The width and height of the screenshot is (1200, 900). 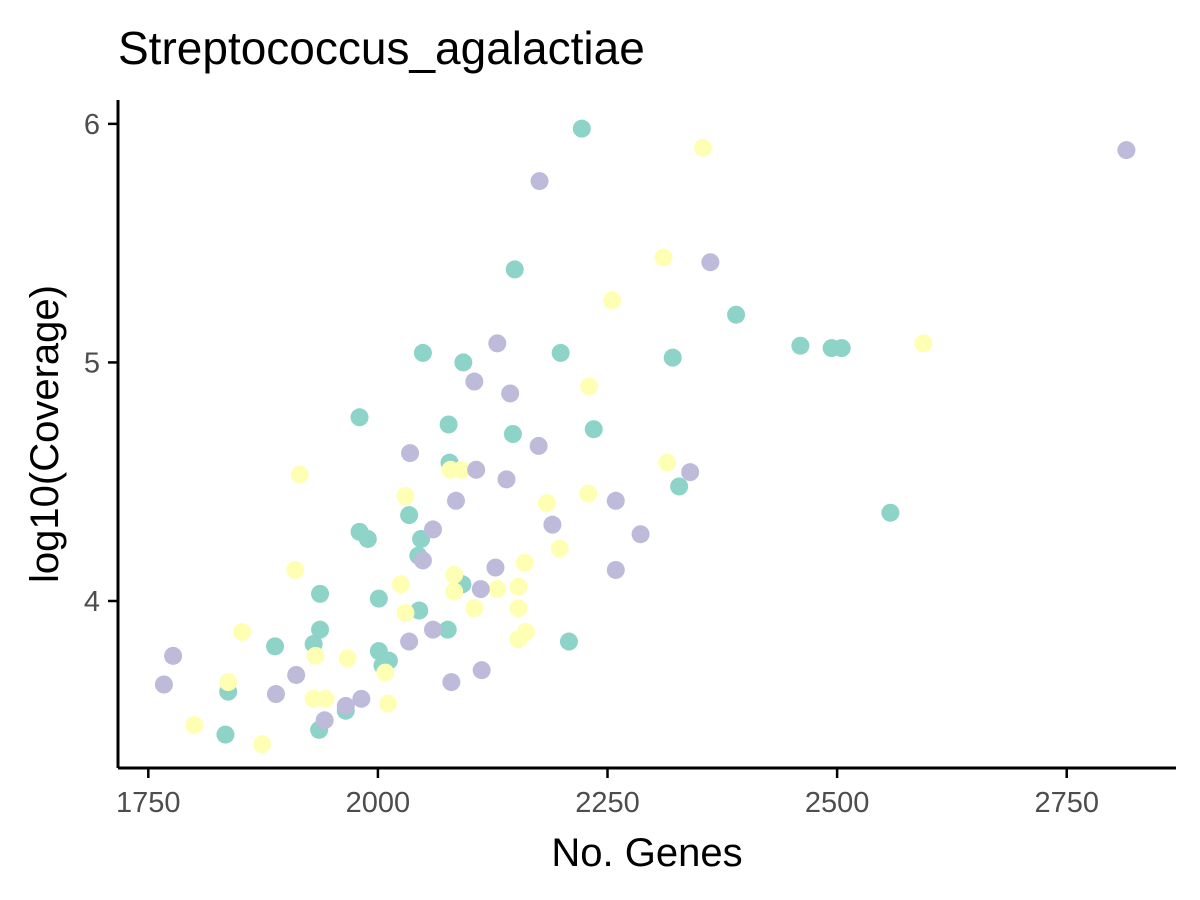 I want to click on x-tick-label: 2750, so click(x=1066, y=803).